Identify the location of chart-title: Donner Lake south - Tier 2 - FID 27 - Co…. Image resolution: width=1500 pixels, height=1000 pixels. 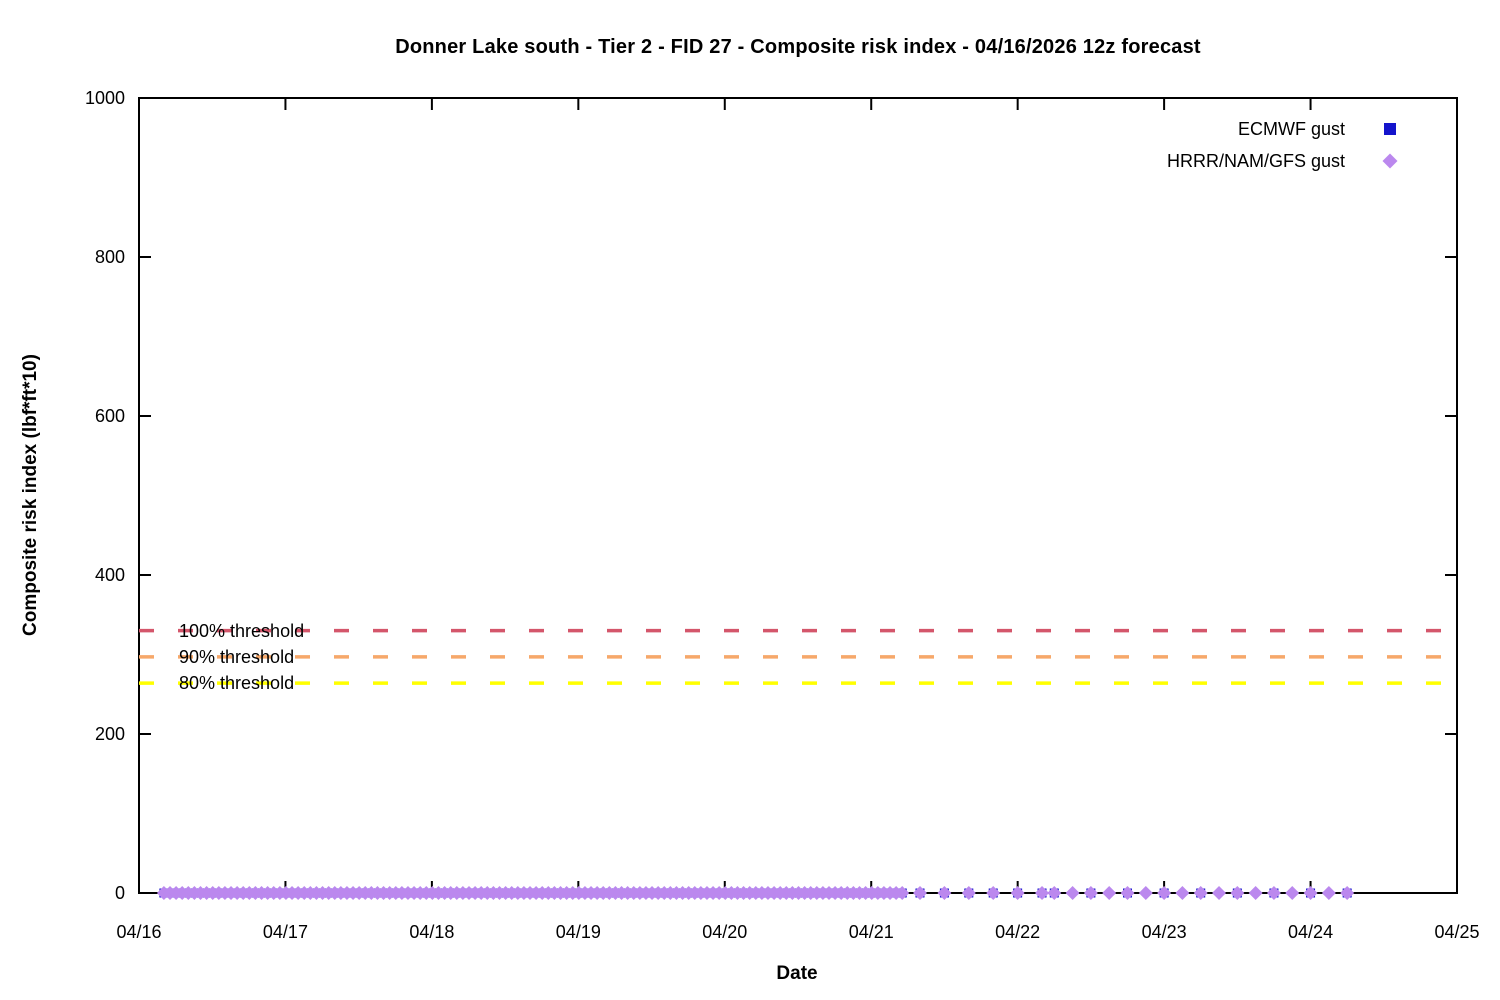
(798, 47).